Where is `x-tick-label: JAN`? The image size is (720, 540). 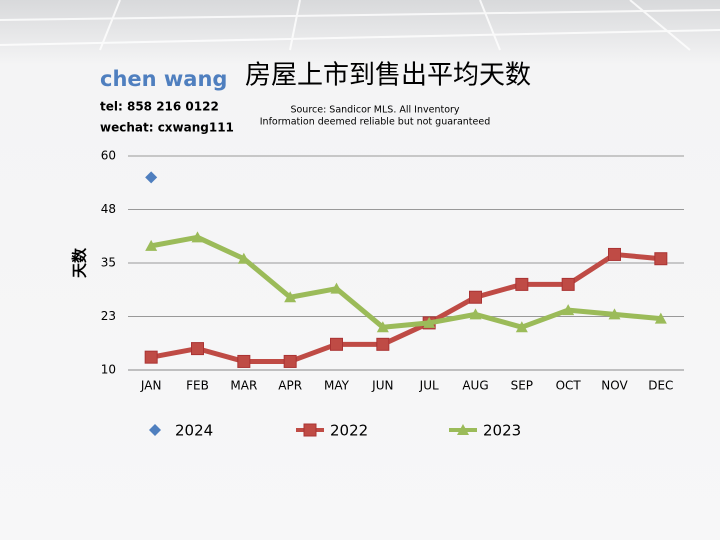 x-tick-label: JAN is located at coordinates (151, 386).